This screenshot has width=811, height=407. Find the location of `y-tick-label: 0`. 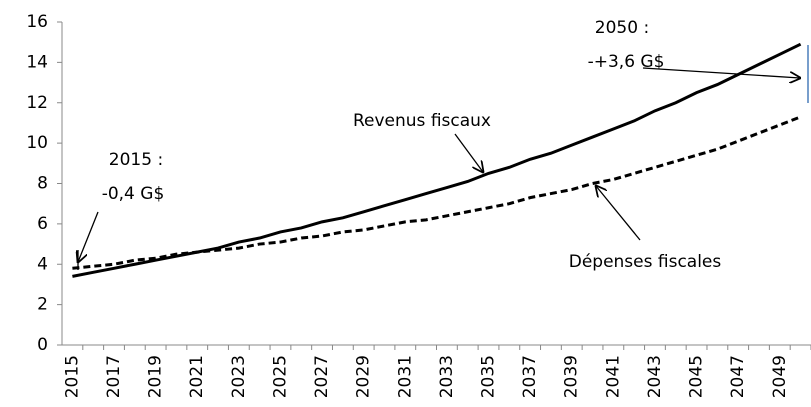

y-tick-label: 0 is located at coordinates (42, 345).